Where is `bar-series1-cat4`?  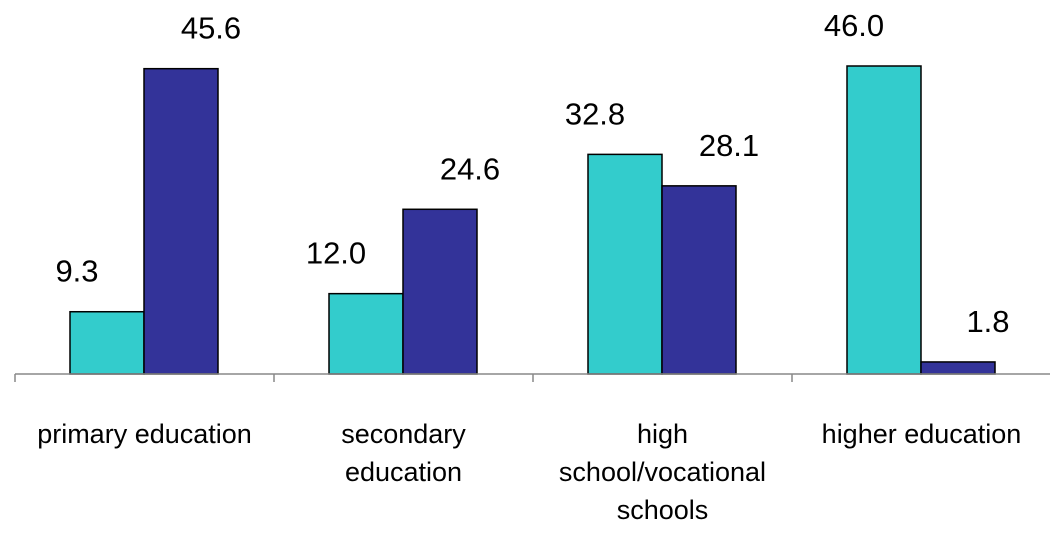
bar-series1-cat4 is located at coordinates (884, 220).